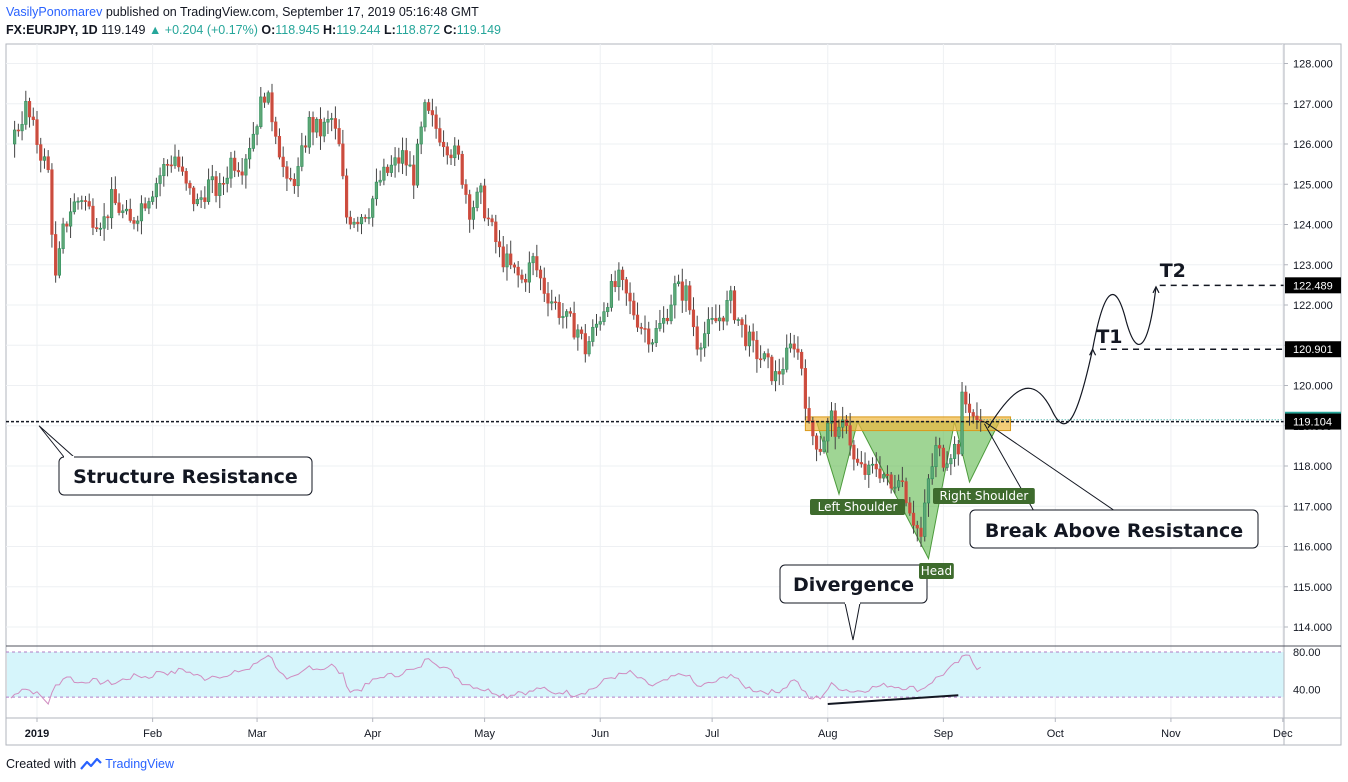 This screenshot has height=782, width=1348. What do you see at coordinates (91, 764) in the screenshot?
I see `tradingview-logo-icon` at bounding box center [91, 764].